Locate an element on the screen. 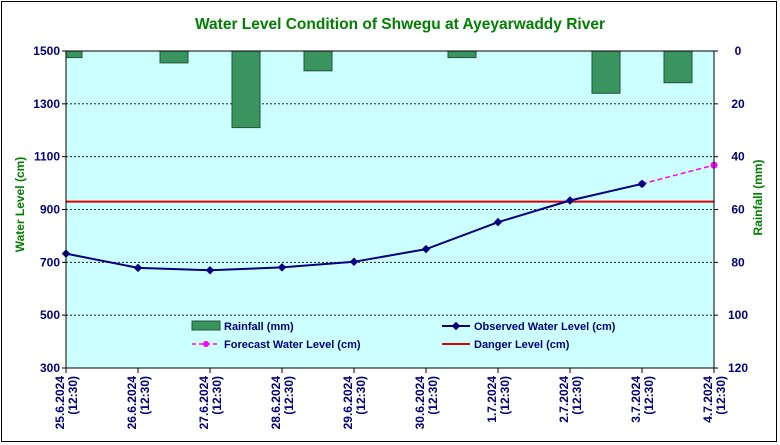 The width and height of the screenshot is (780, 445). legend-rainfall-swatch is located at coordinates (206, 325).